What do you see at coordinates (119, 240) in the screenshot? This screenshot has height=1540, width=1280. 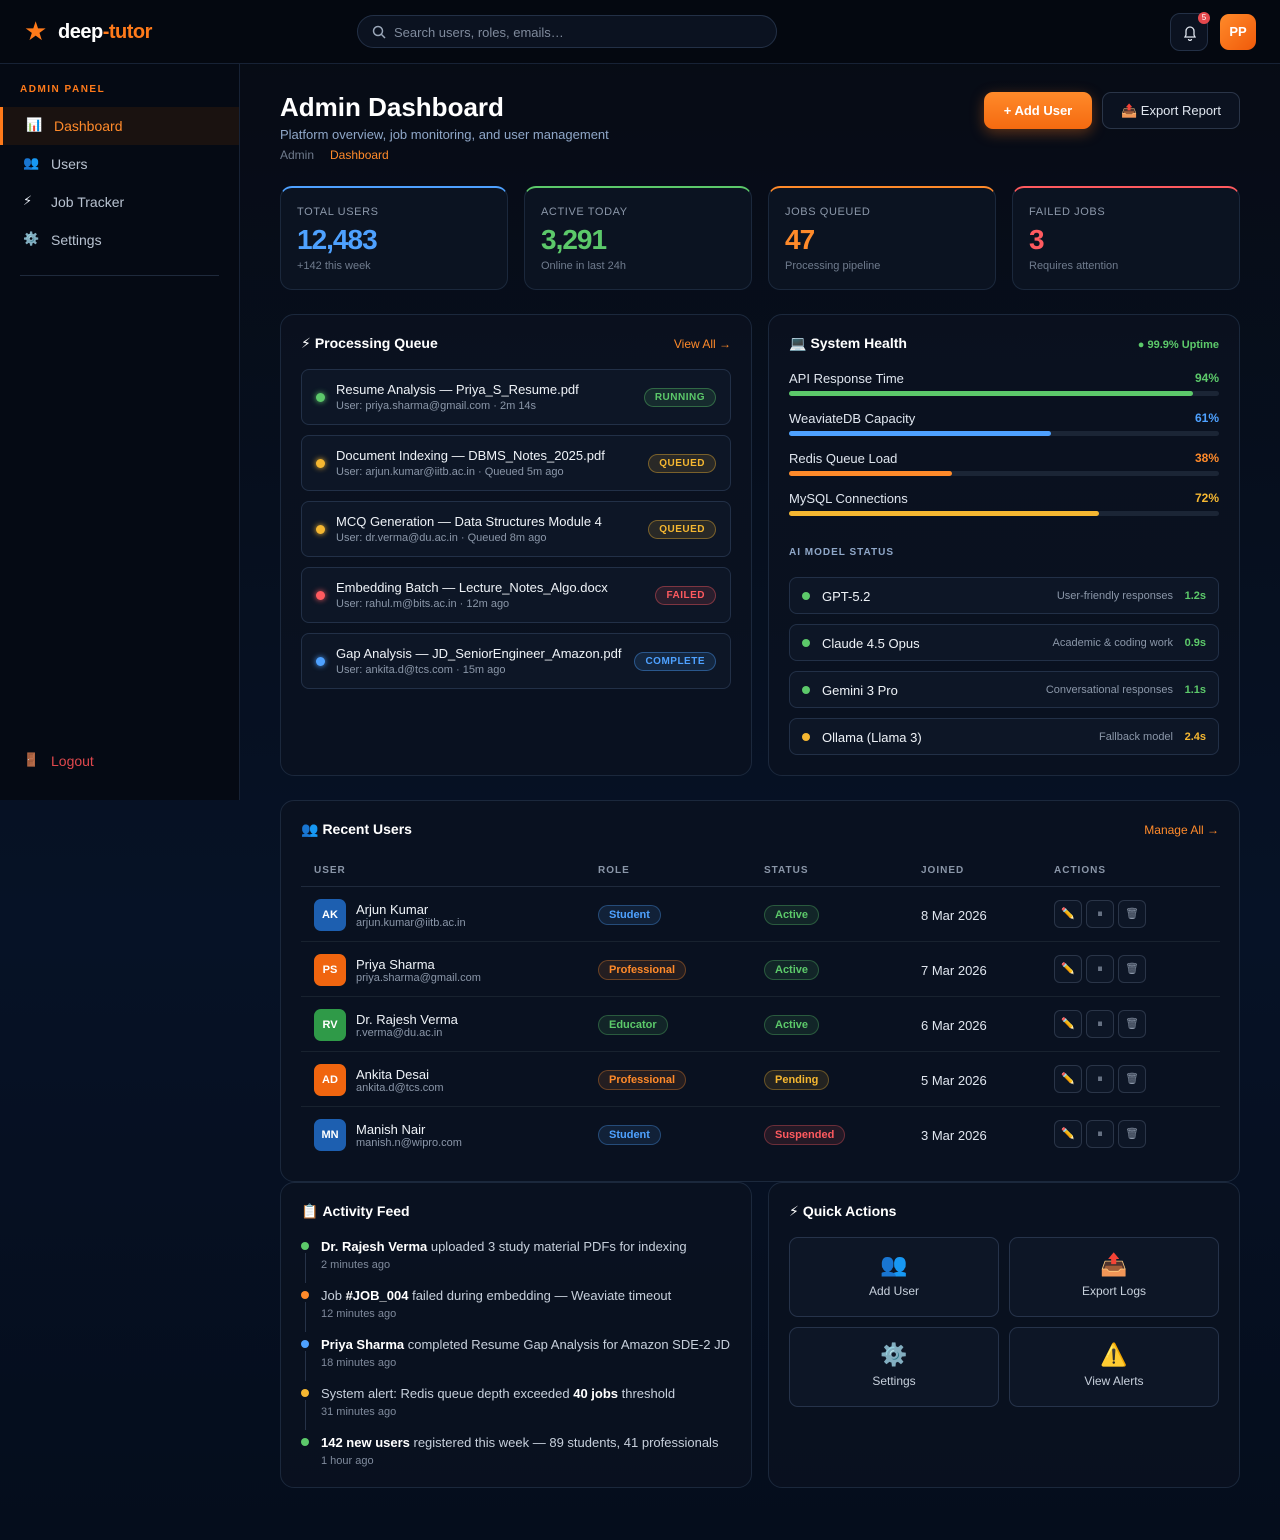 I see `nav-item: ⚙️ Settings` at bounding box center [119, 240].